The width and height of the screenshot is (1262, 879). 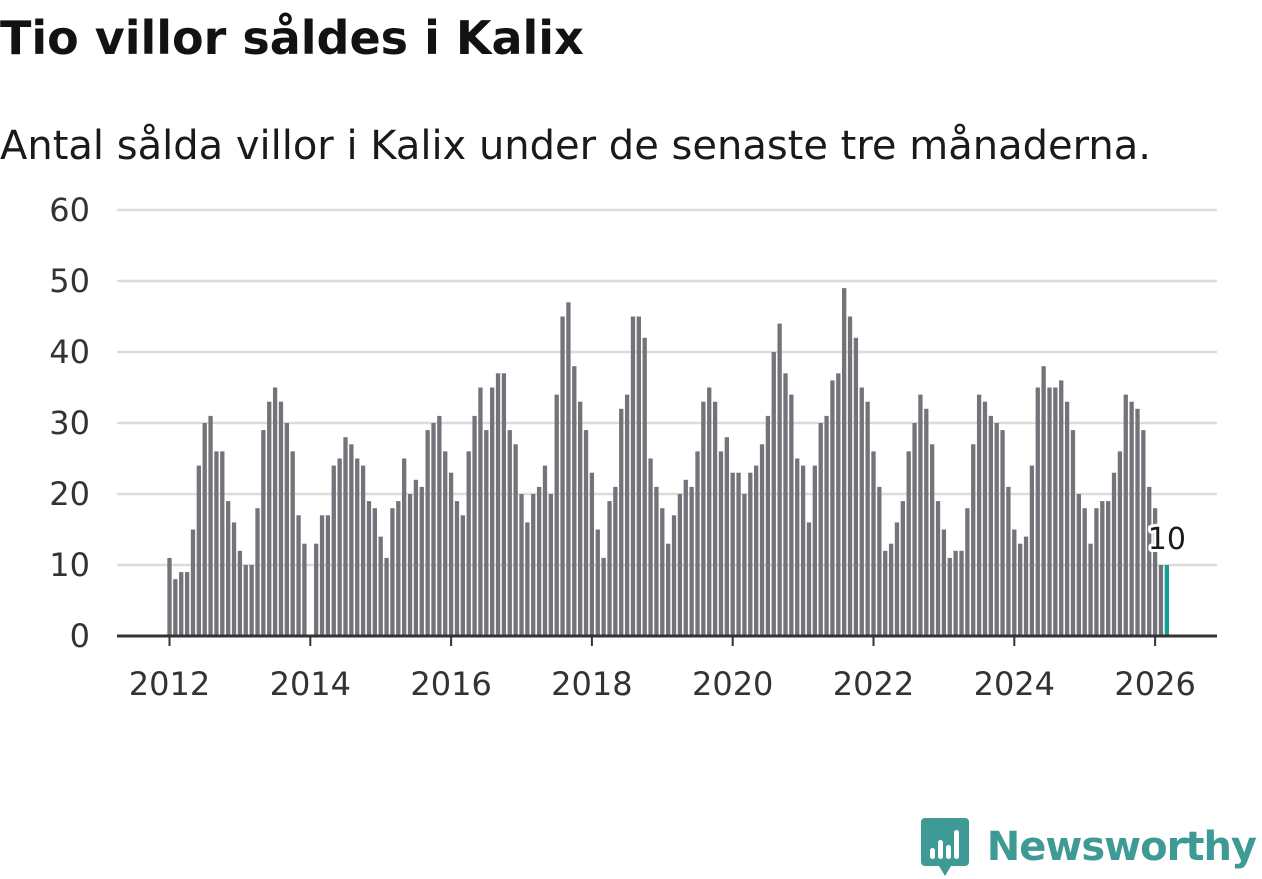 I want to click on newsworthy-logo-icon, so click(x=944, y=847).